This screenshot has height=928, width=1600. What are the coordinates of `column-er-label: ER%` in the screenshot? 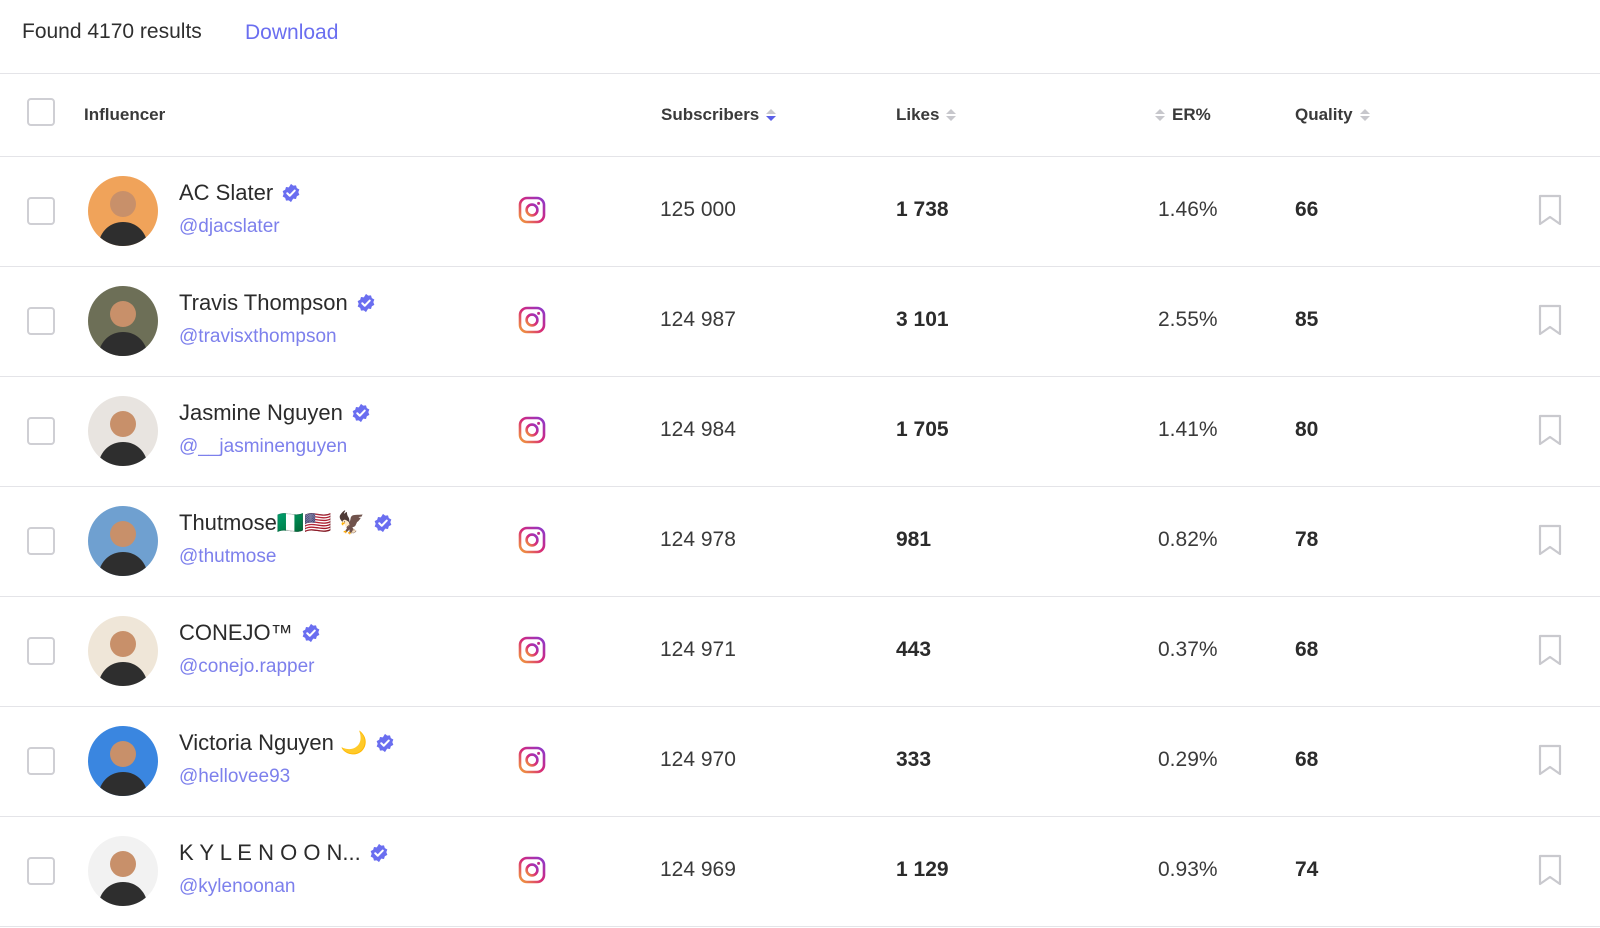 It's located at (1191, 114).